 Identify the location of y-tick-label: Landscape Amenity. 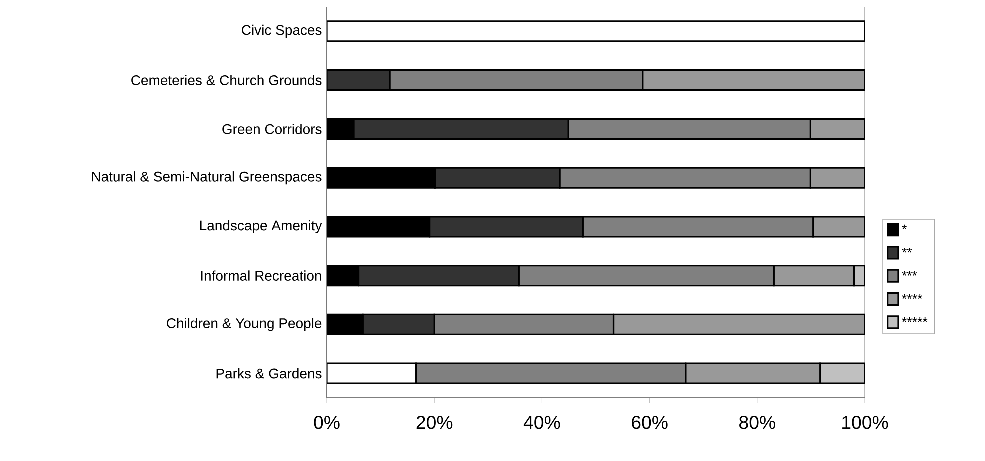
(261, 227).